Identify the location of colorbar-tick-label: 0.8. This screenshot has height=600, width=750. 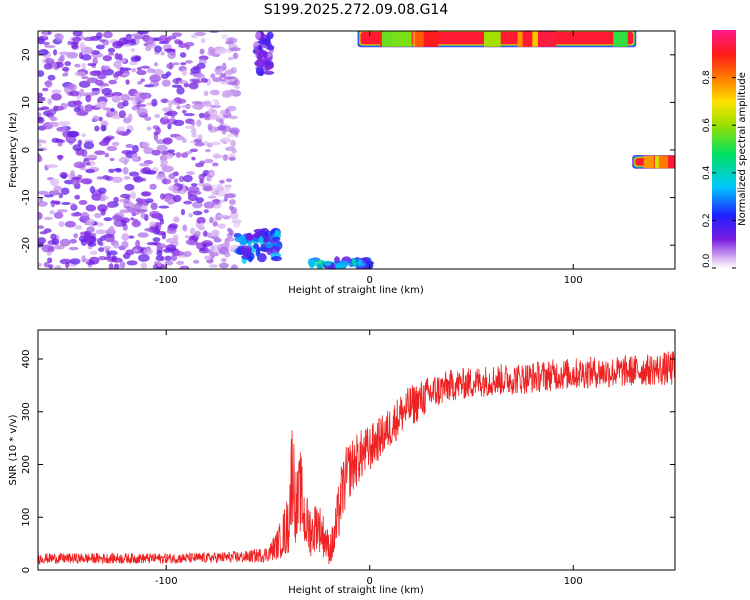
(707, 77).